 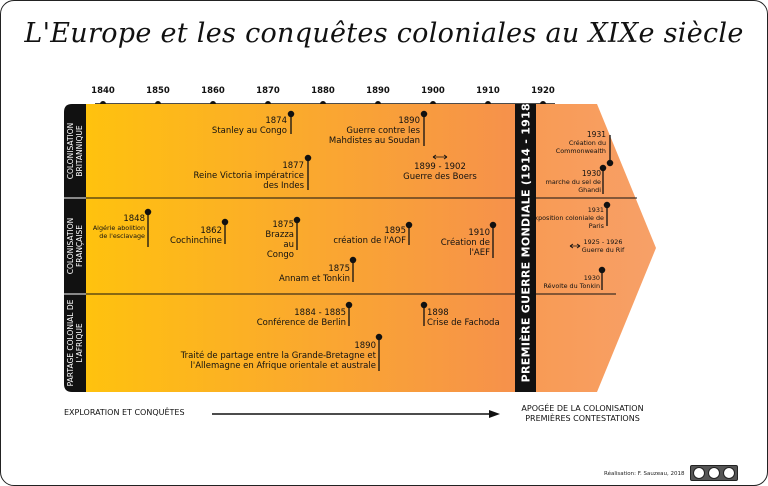 I want to click on range-boers, so click(x=440, y=157).